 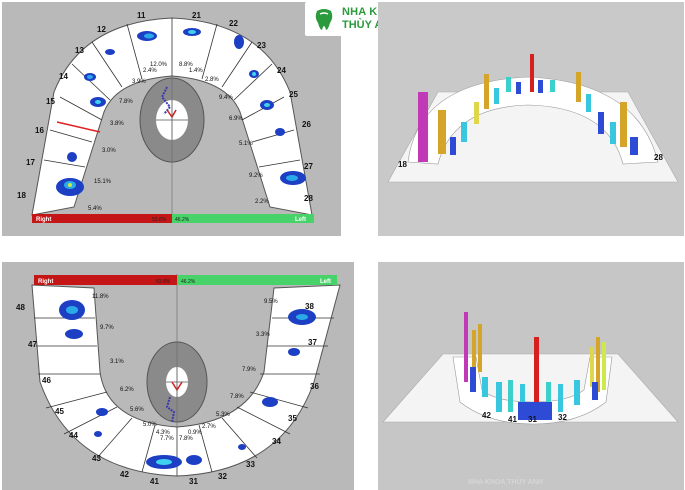 What do you see at coordinates (101, 29) in the screenshot?
I see `tooth-12: 12` at bounding box center [101, 29].